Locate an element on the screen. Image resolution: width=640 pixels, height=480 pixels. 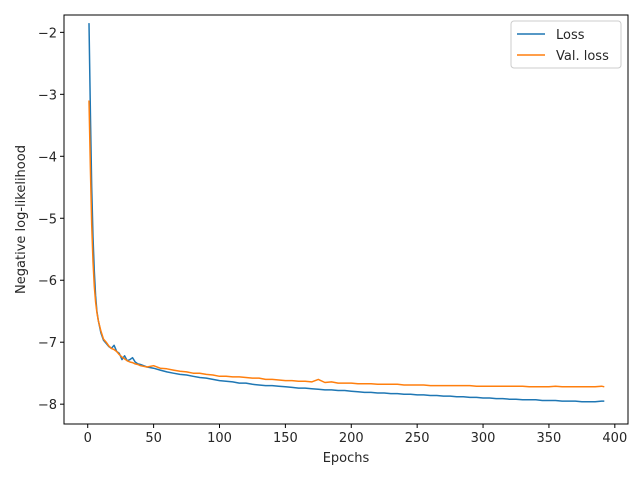
x-tick-label: 0 is located at coordinates (88, 438).